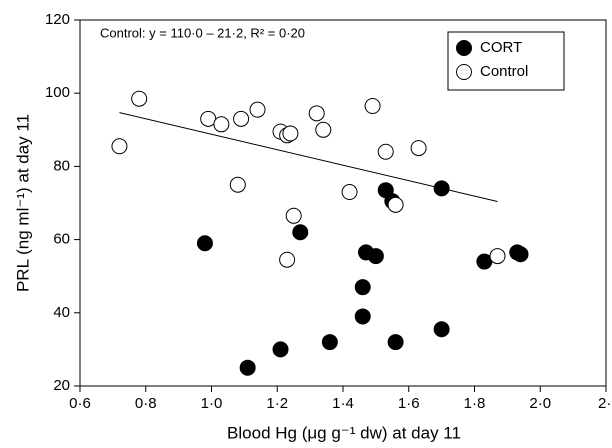 This screenshot has width=612, height=448. What do you see at coordinates (409, 403) in the screenshot?
I see `x-tick-label: 1·6` at bounding box center [409, 403].